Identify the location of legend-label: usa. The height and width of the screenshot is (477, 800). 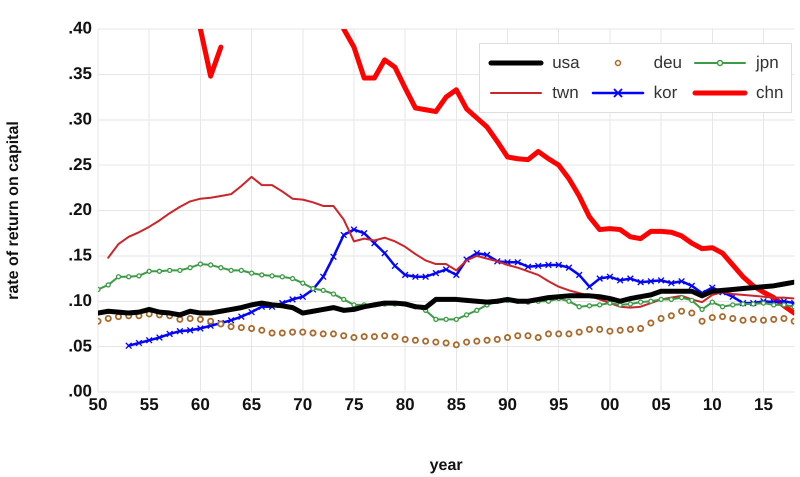
(566, 63).